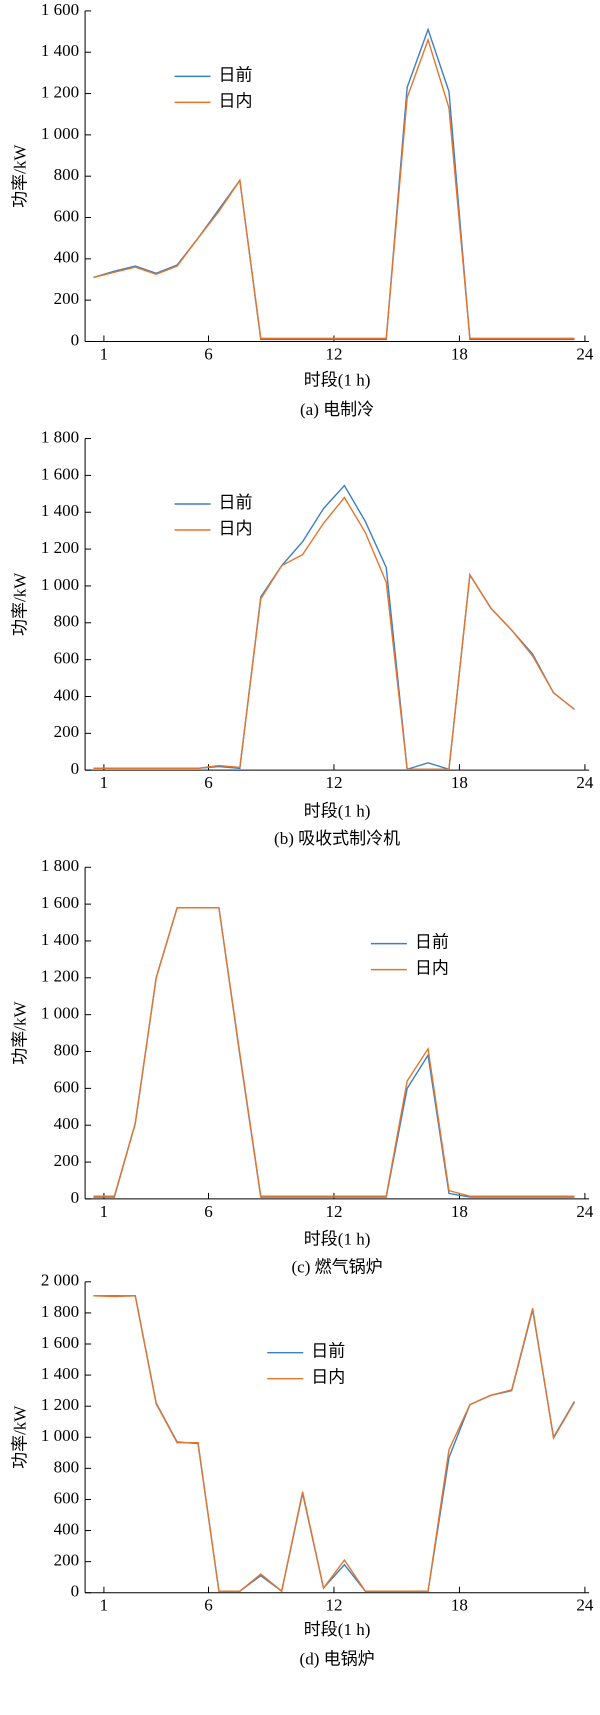  What do you see at coordinates (337, 1267) in the screenshot?
I see `caption: (c) 燃气锅炉` at bounding box center [337, 1267].